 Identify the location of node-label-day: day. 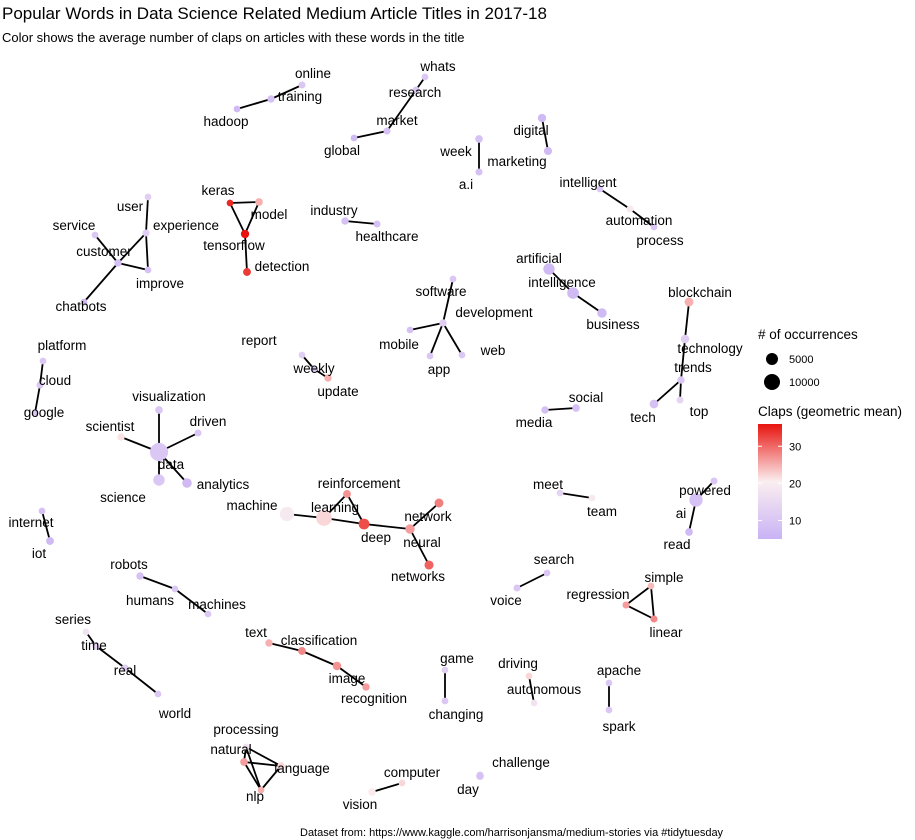
(468, 789).